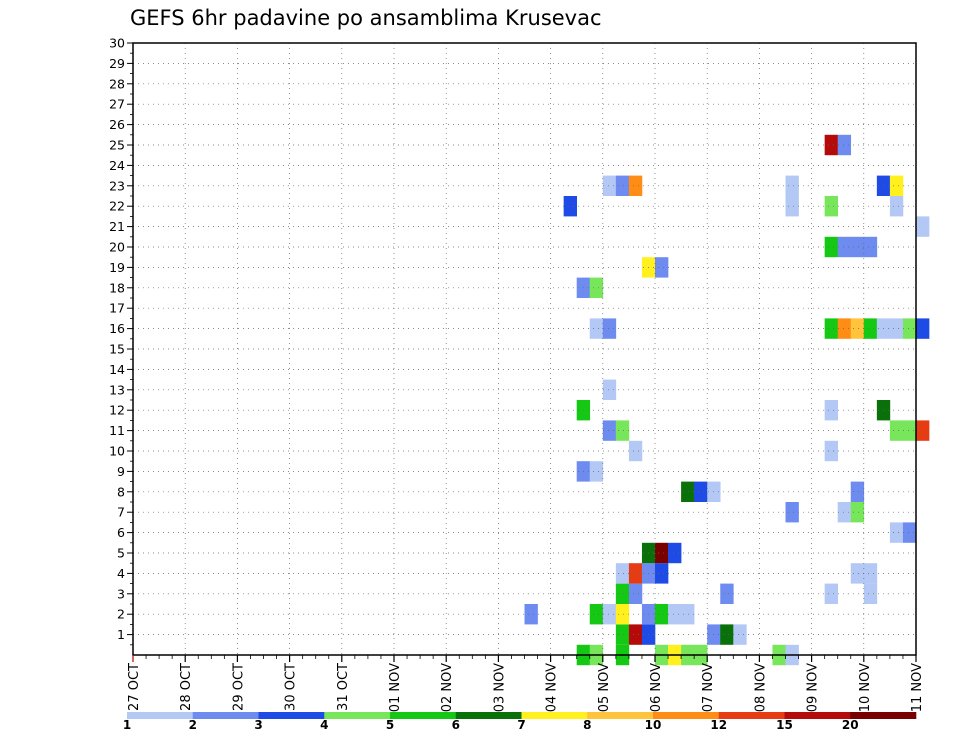  What do you see at coordinates (324, 725) in the screenshot?
I see `colorbar-label: 4` at bounding box center [324, 725].